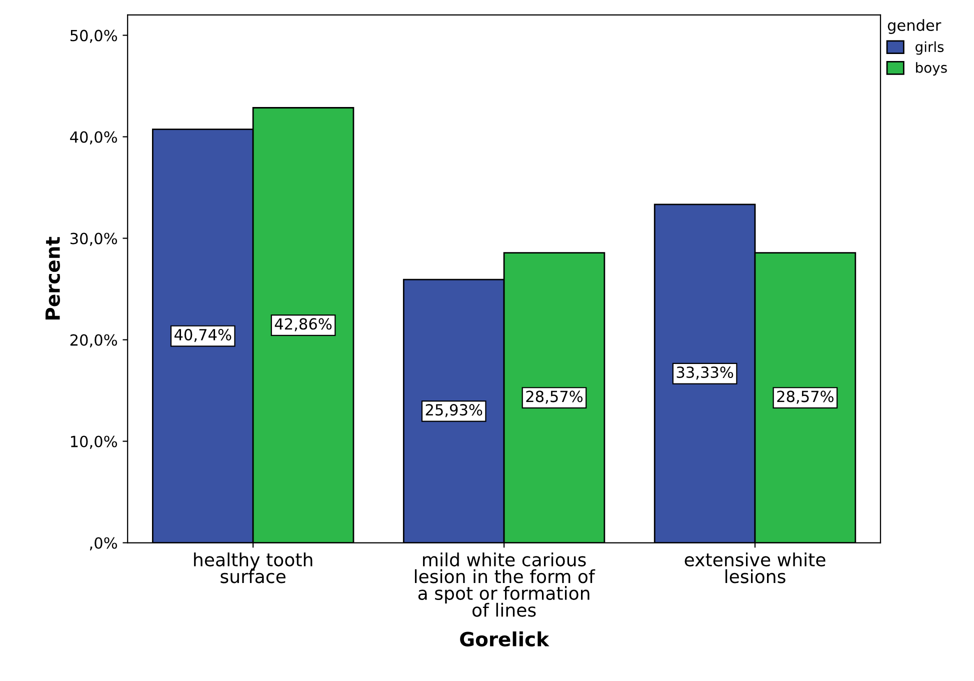 This screenshot has width=974, height=681. I want to click on y-tick-label: 50,0%, so click(94, 36).